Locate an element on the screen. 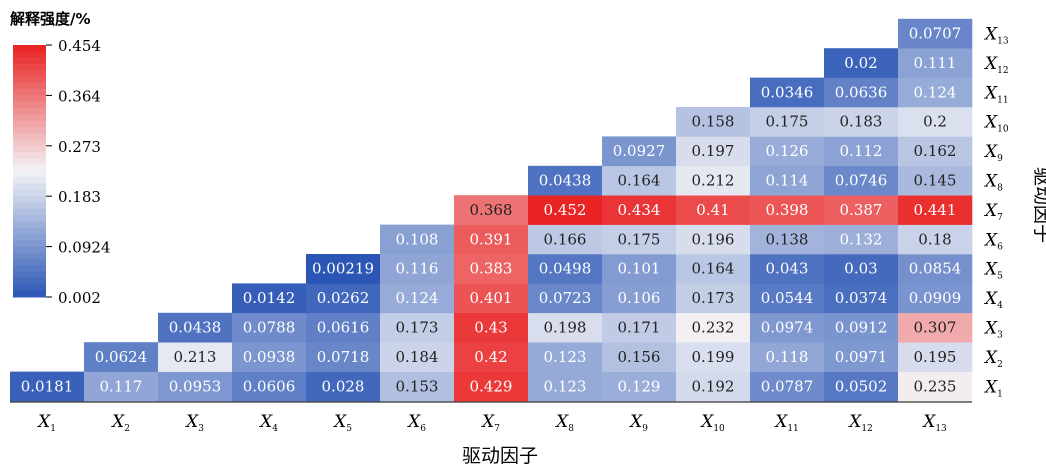 Image resolution: width=1046 pixels, height=470 pixels. x-tick-label: X12 is located at coordinates (860, 423).